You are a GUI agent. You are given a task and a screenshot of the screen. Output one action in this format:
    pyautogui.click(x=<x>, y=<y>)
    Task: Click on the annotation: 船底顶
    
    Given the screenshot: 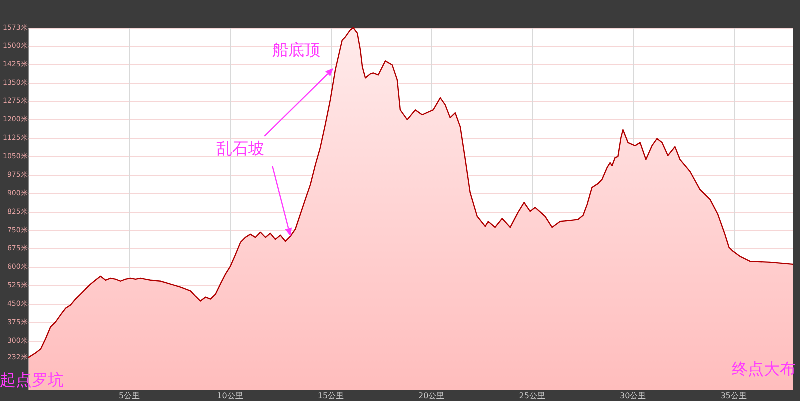 What is the action you would take?
    pyautogui.click(x=296, y=50)
    